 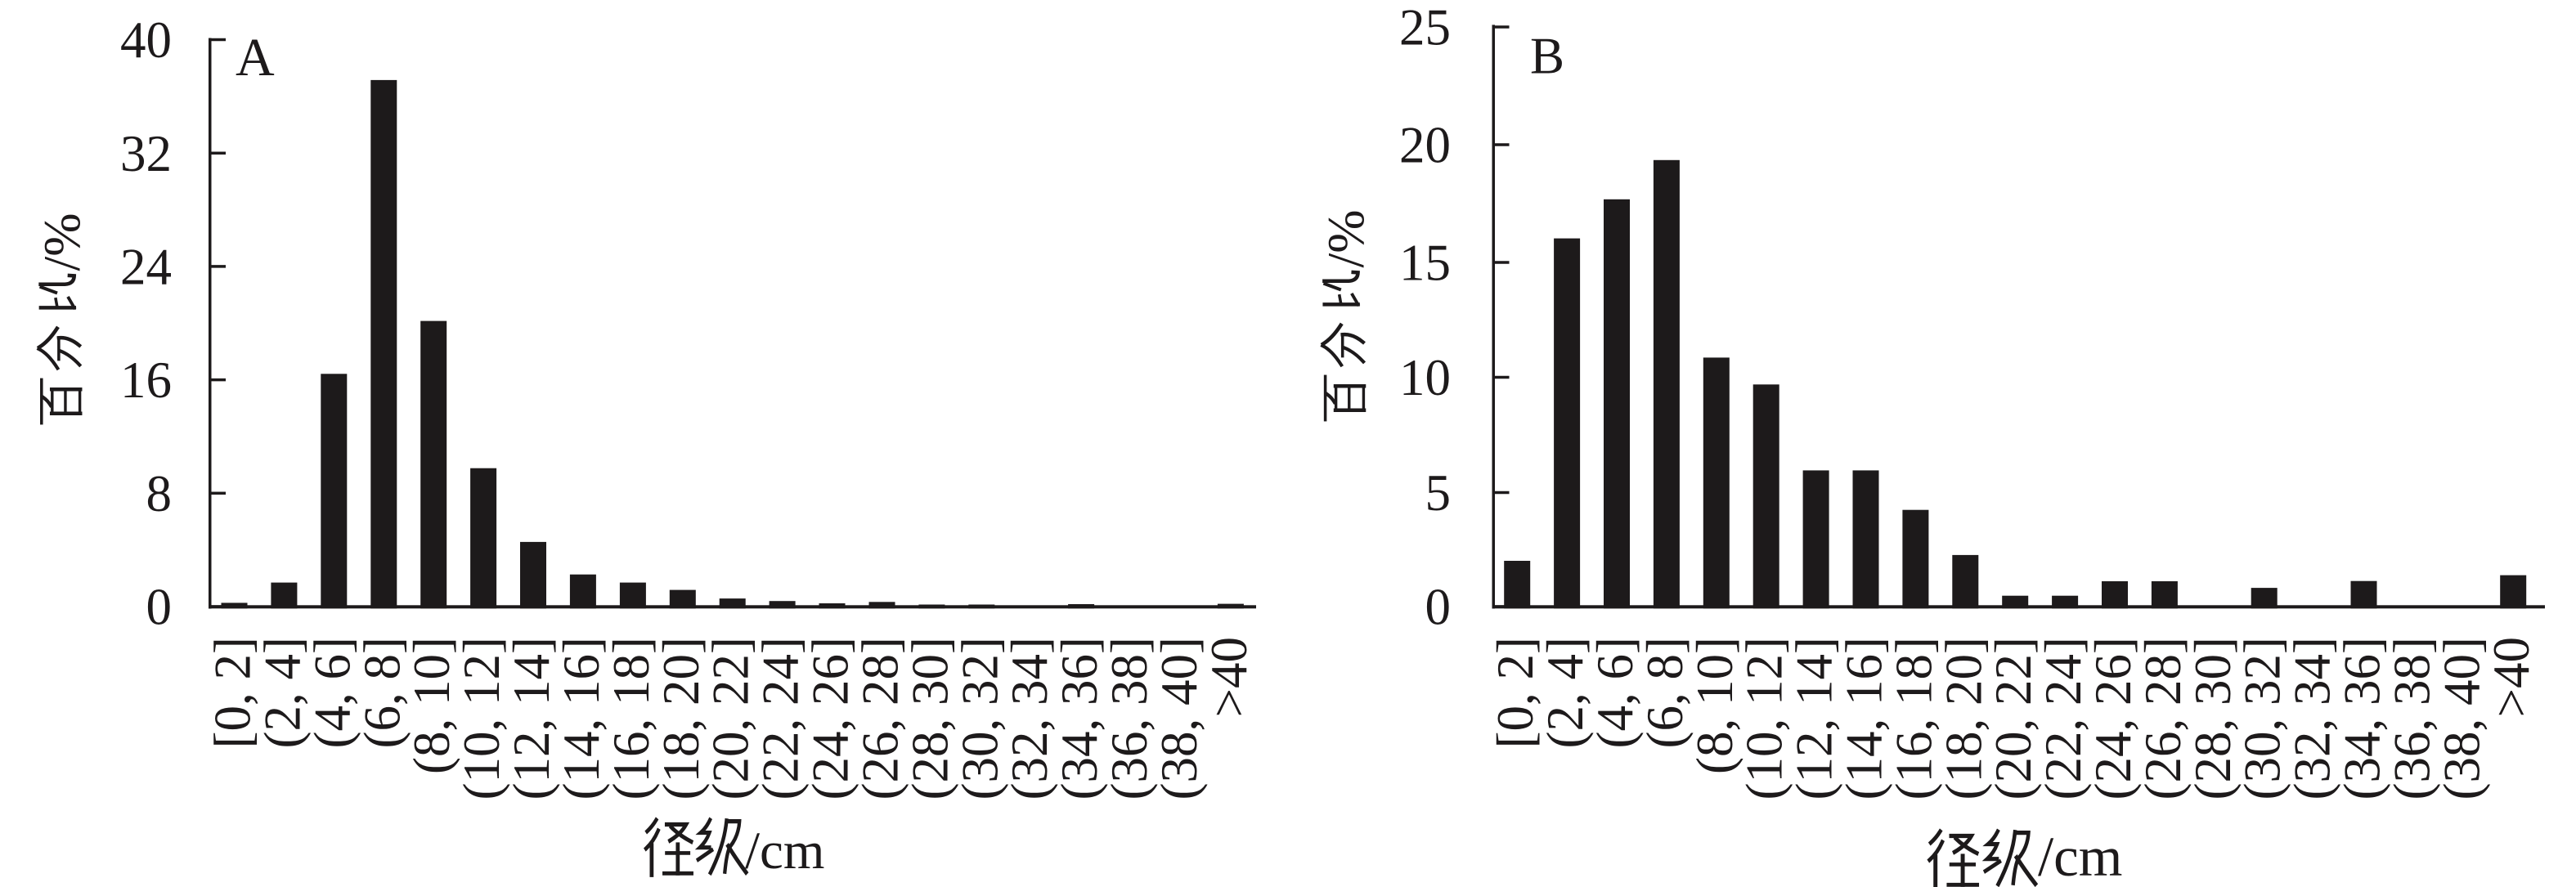 I want to click on svg-text: 8, so click(x=159, y=494).